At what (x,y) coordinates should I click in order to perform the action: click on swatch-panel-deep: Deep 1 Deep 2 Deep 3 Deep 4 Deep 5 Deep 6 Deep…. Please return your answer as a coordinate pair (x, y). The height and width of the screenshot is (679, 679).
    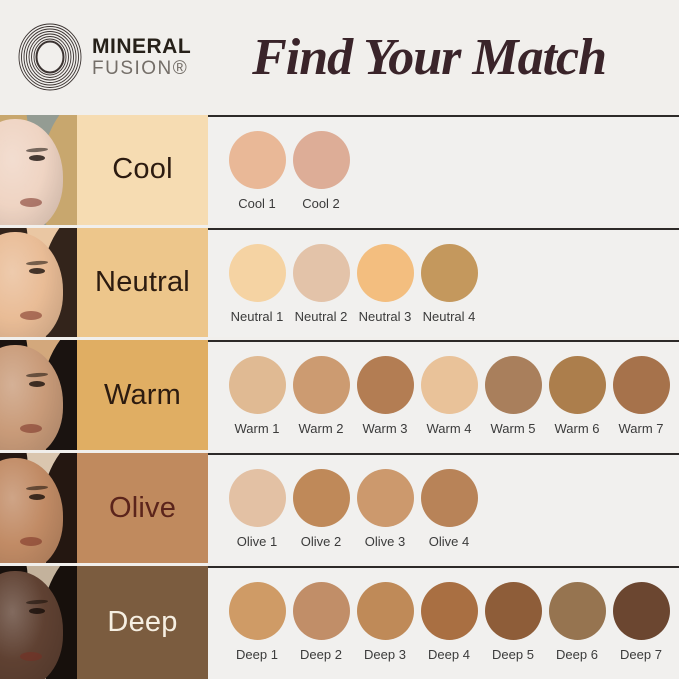
    Looking at the image, I should click on (443, 622).